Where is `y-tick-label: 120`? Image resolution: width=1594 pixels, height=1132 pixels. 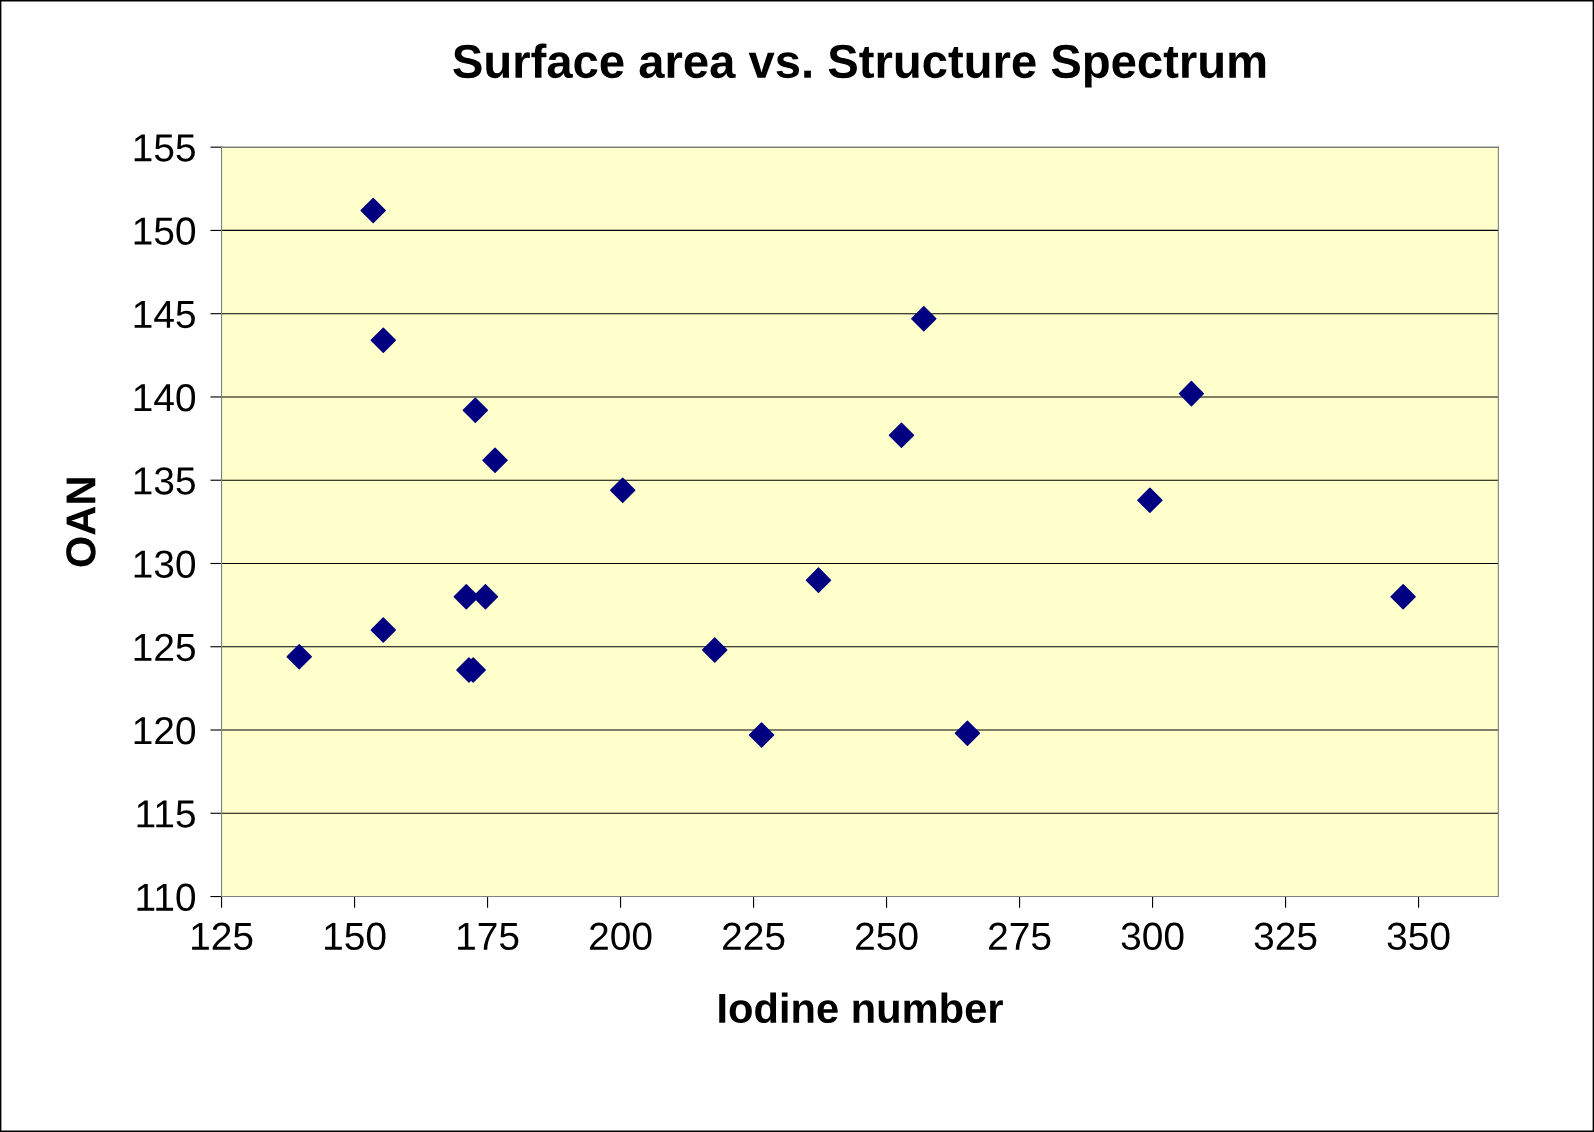 y-tick-label: 120 is located at coordinates (165, 730).